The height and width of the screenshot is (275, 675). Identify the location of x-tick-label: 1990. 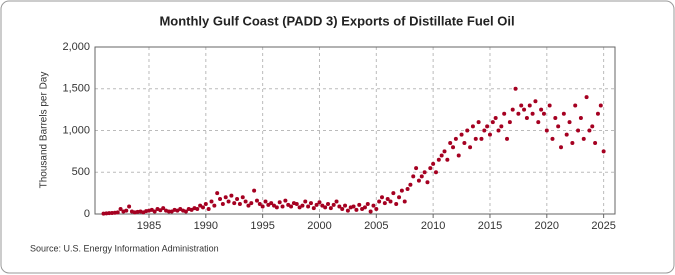
(206, 226).